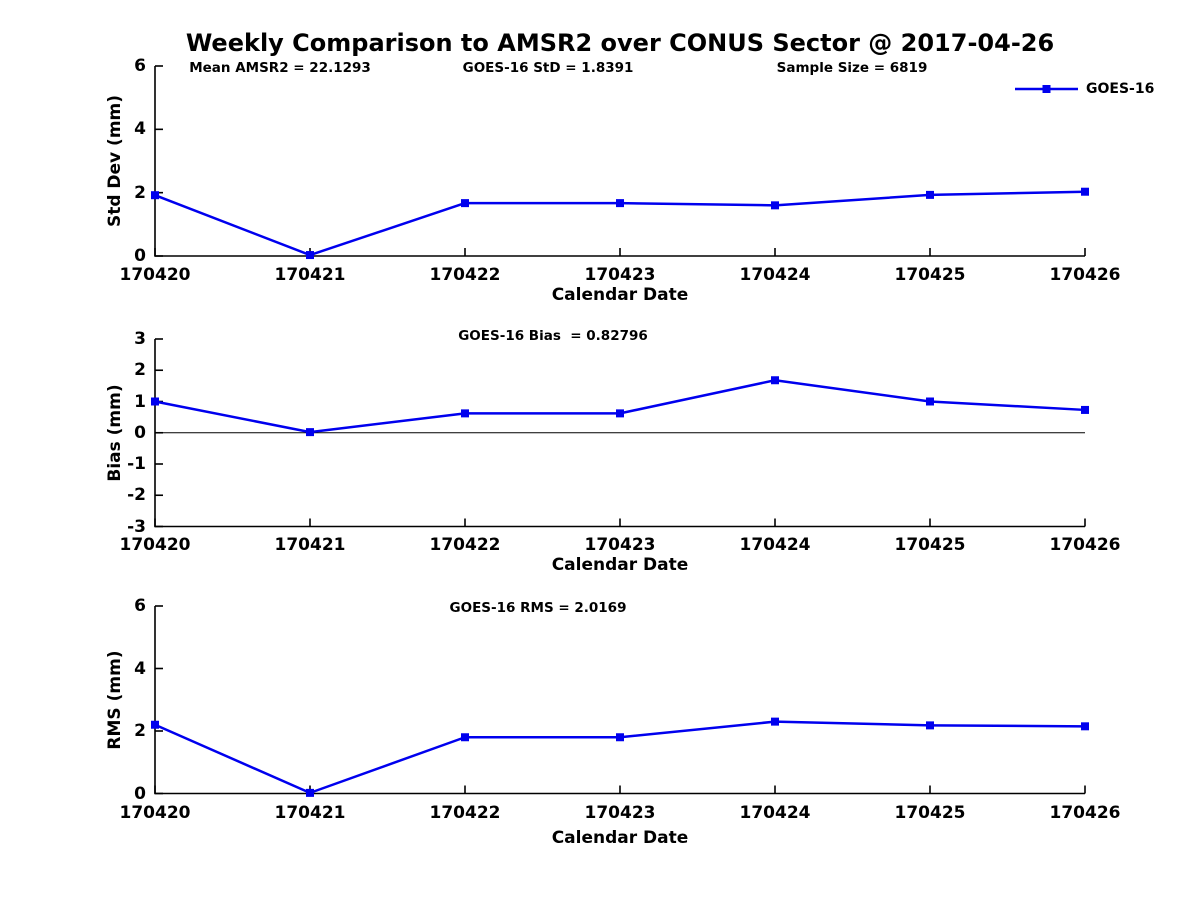 The image size is (1200, 900). What do you see at coordinates (136, 464) in the screenshot?
I see `y-tick-label: -1` at bounding box center [136, 464].